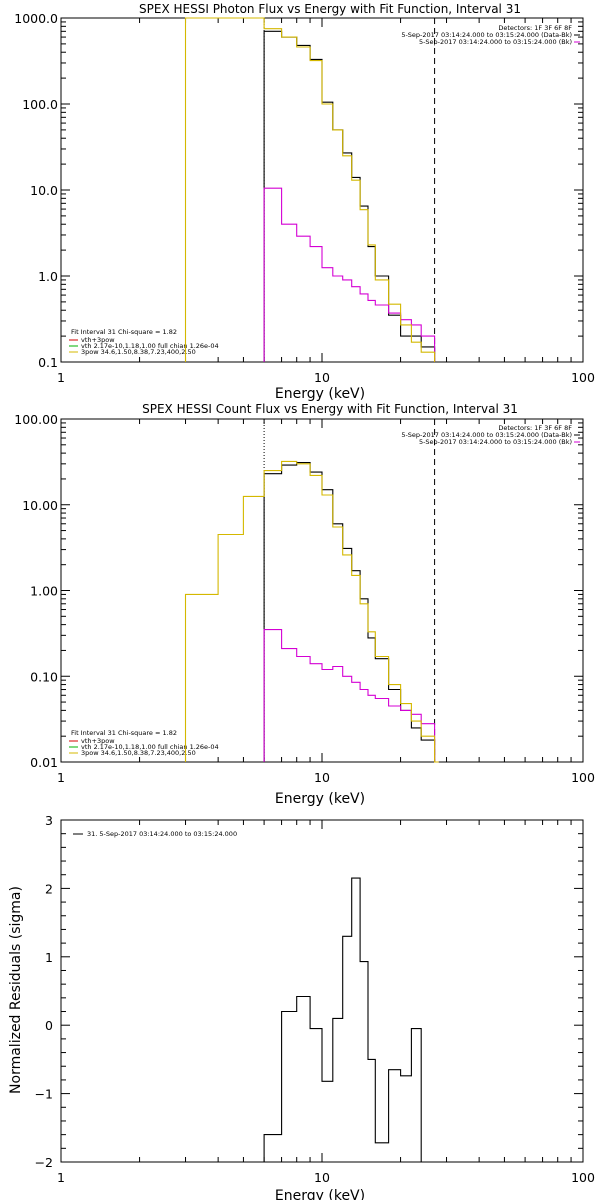  I want to click on y-tick-label: 1.00, so click(44, 591).